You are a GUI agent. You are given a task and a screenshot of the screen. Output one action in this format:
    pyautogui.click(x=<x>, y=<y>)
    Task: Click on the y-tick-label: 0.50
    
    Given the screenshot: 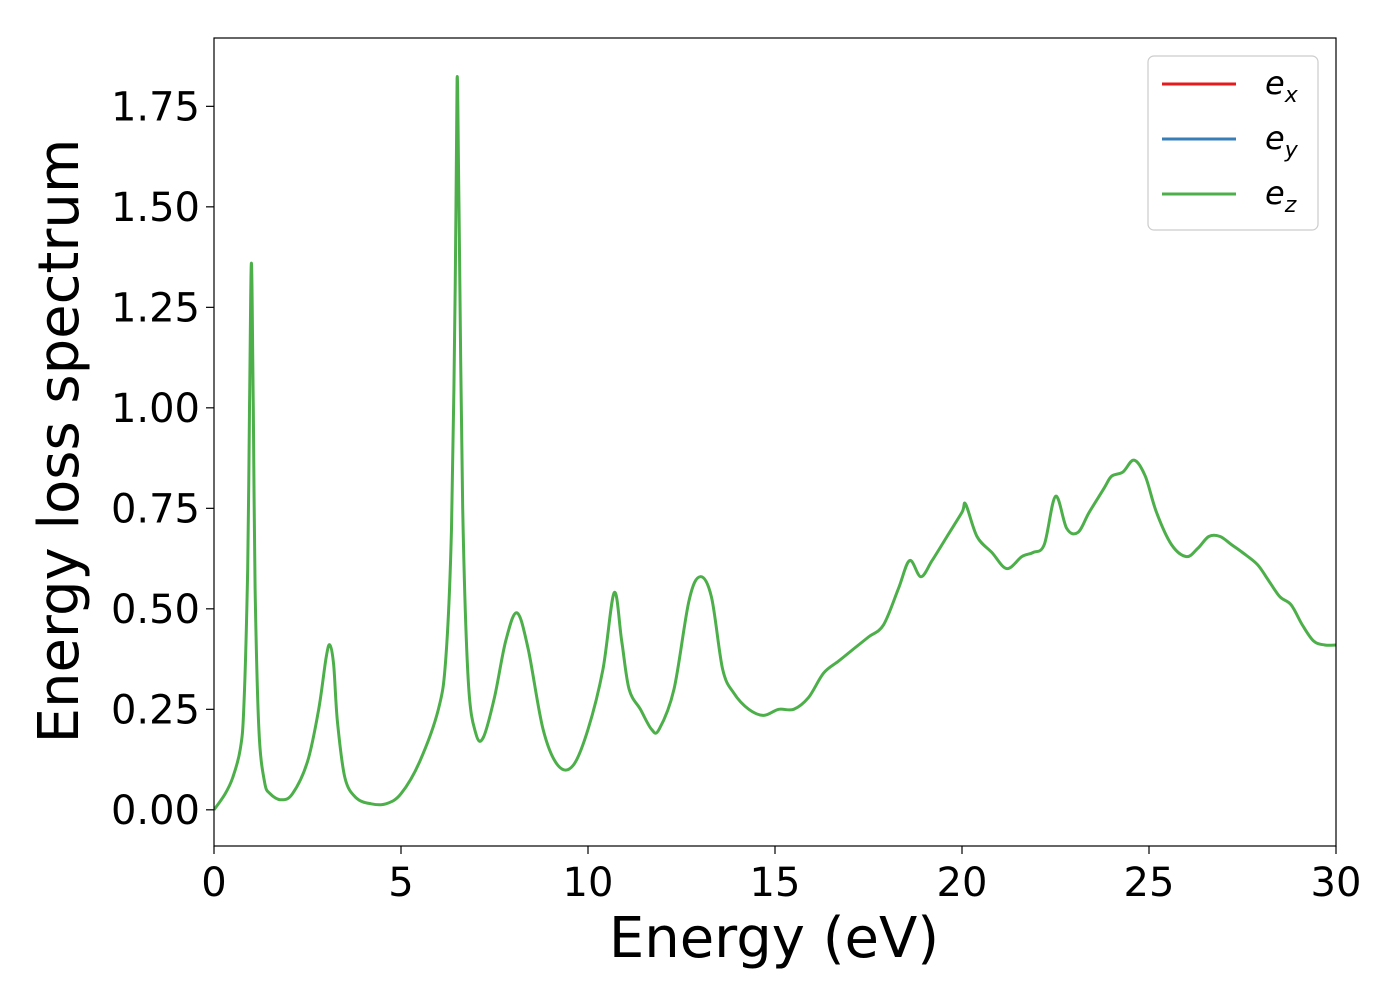 What is the action you would take?
    pyautogui.click(x=155, y=610)
    